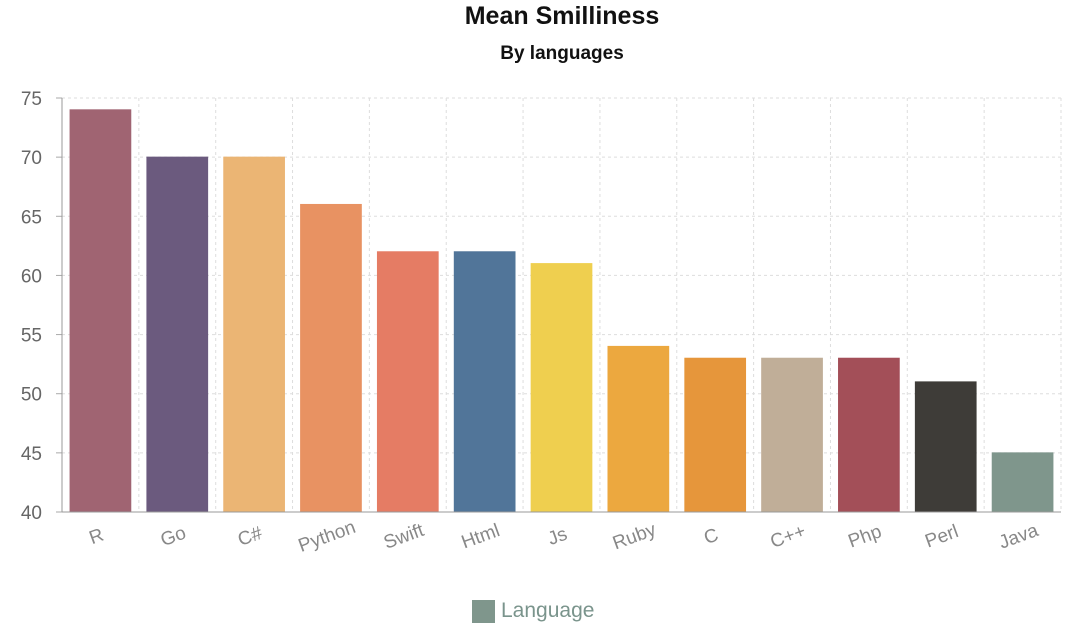  I want to click on legend-label: Language, so click(548, 610).